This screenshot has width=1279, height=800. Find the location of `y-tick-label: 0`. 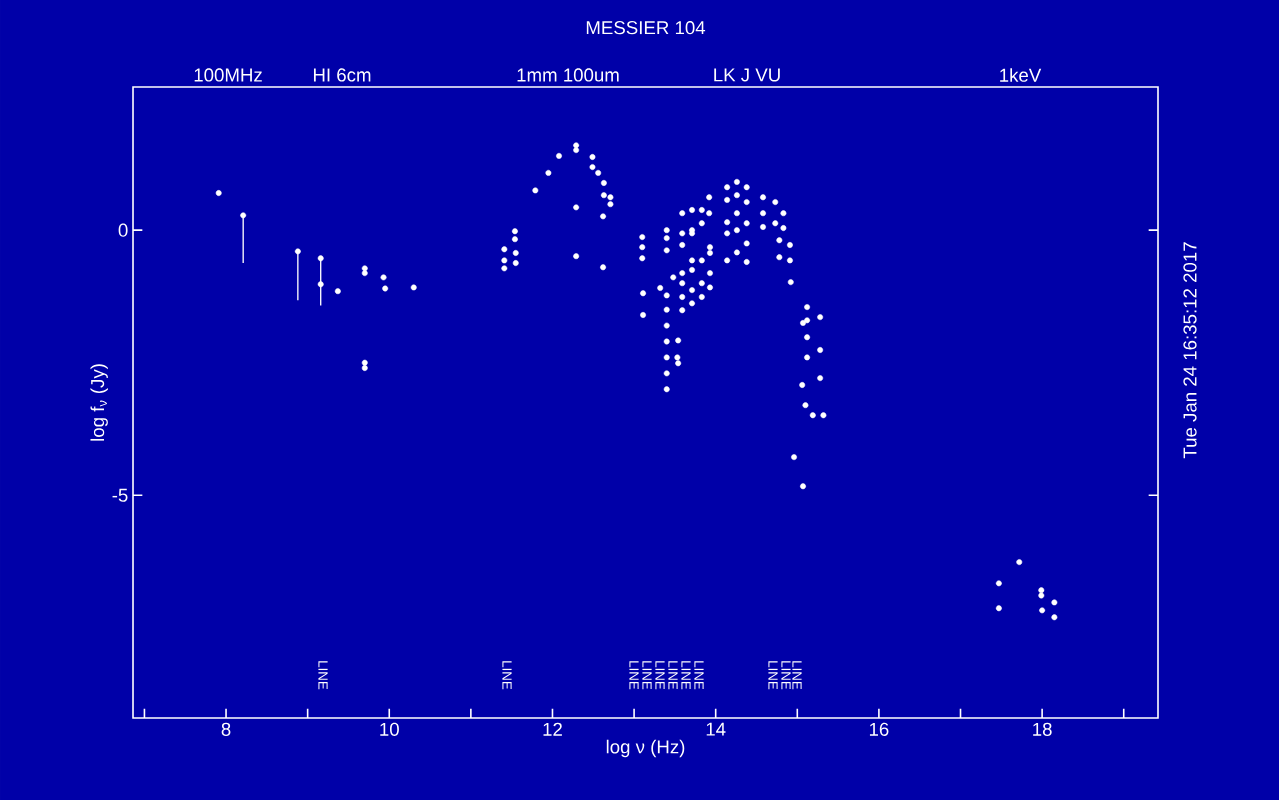

y-tick-label: 0 is located at coordinates (123, 230).